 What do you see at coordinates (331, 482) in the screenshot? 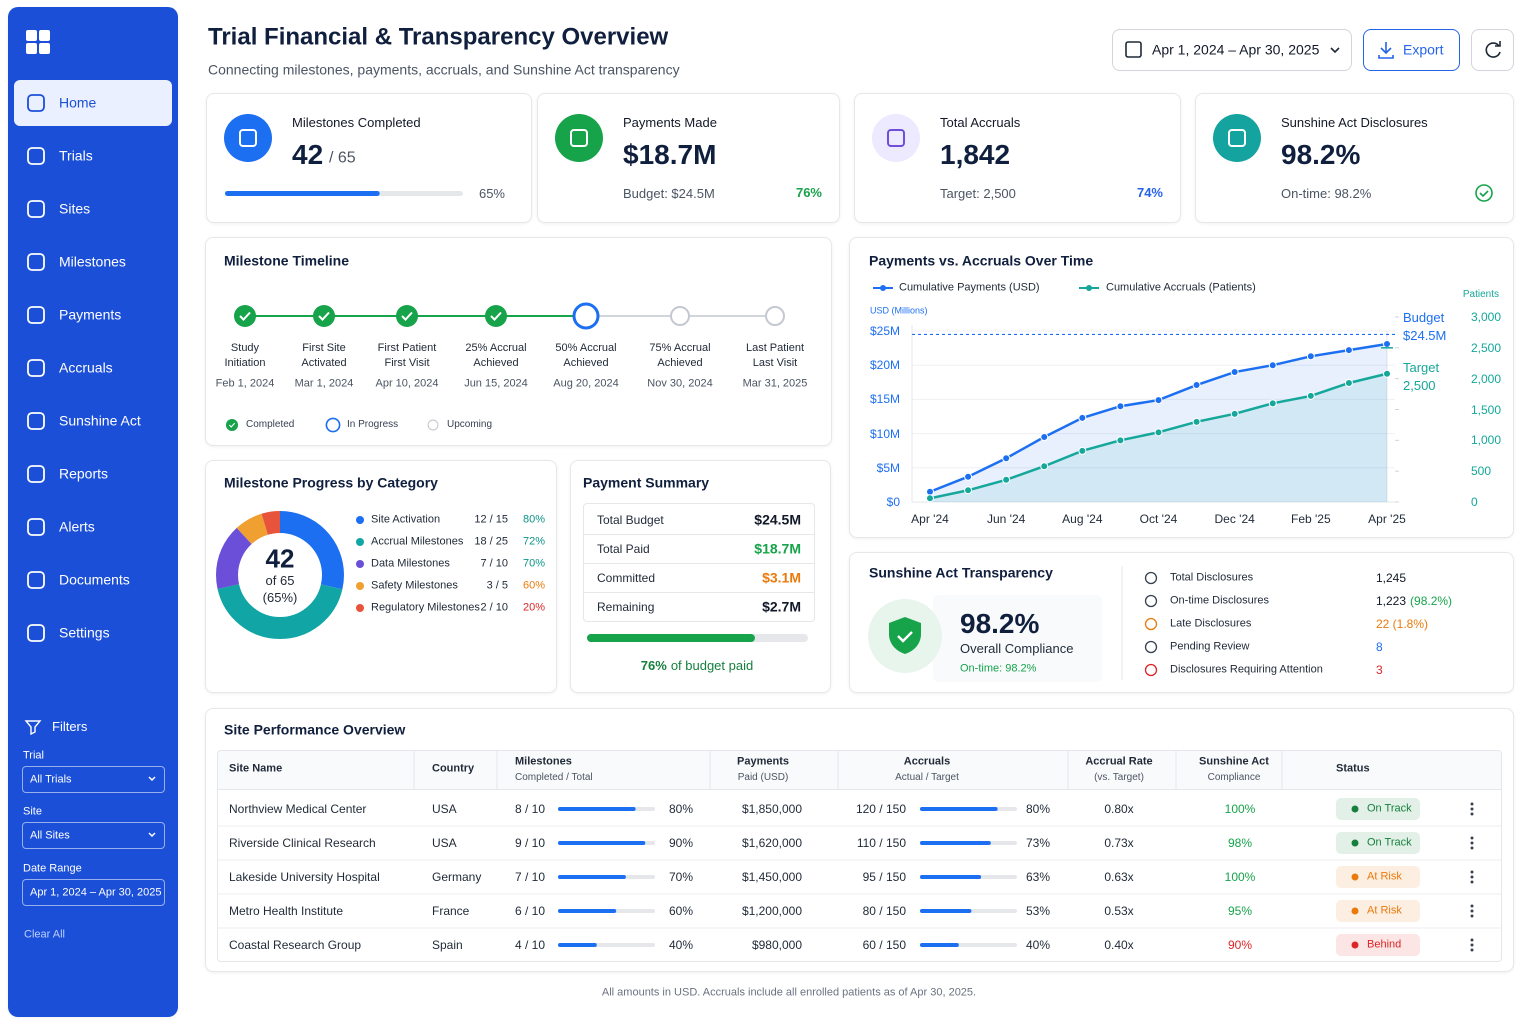
I see `card-title: Milestone Progress by Category` at bounding box center [331, 482].